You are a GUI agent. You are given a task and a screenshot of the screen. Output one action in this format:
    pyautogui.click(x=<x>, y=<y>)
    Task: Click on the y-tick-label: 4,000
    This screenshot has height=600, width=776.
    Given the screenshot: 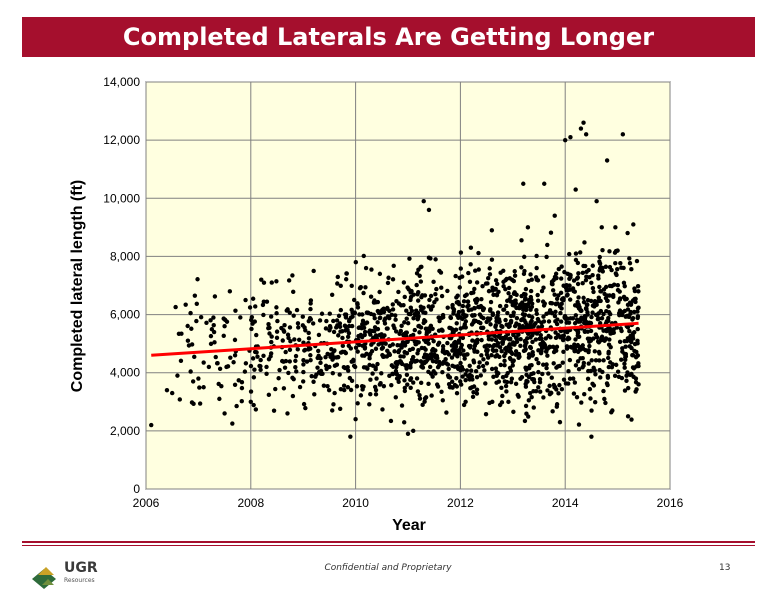 What is the action you would take?
    pyautogui.click(x=125, y=373)
    